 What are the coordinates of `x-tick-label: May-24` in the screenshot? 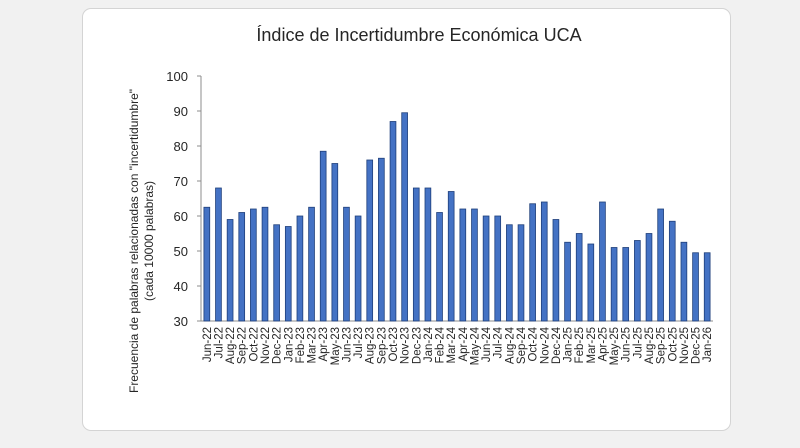 It's located at (475, 345).